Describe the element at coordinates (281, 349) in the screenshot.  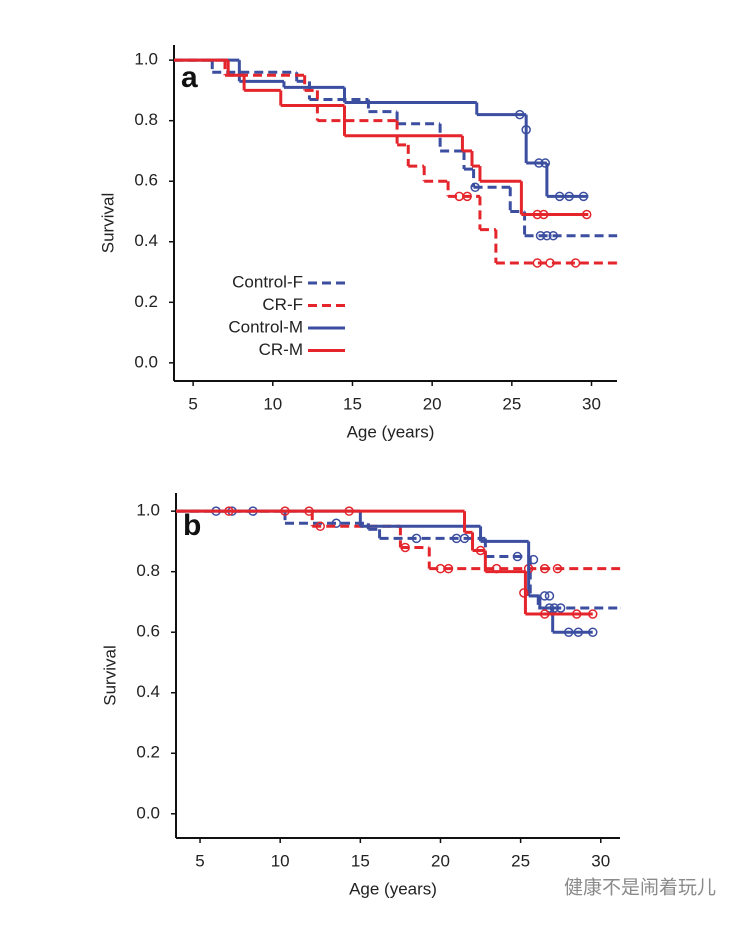
I see `legend-label: CR-M` at that location.